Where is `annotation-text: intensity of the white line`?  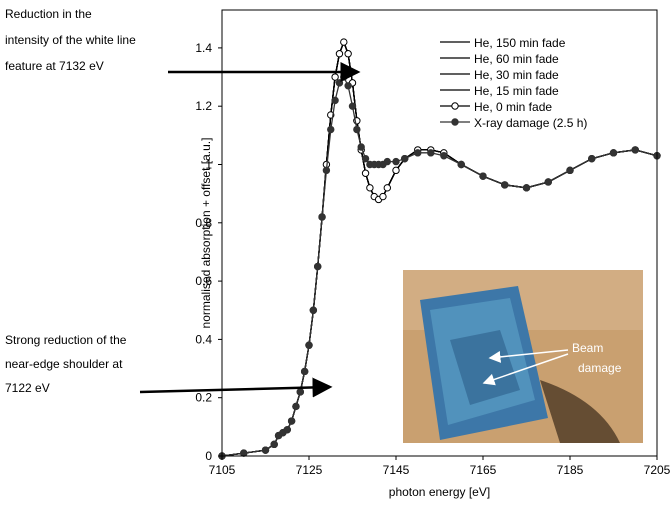 annotation-text: intensity of the white line is located at coordinates (70, 40).